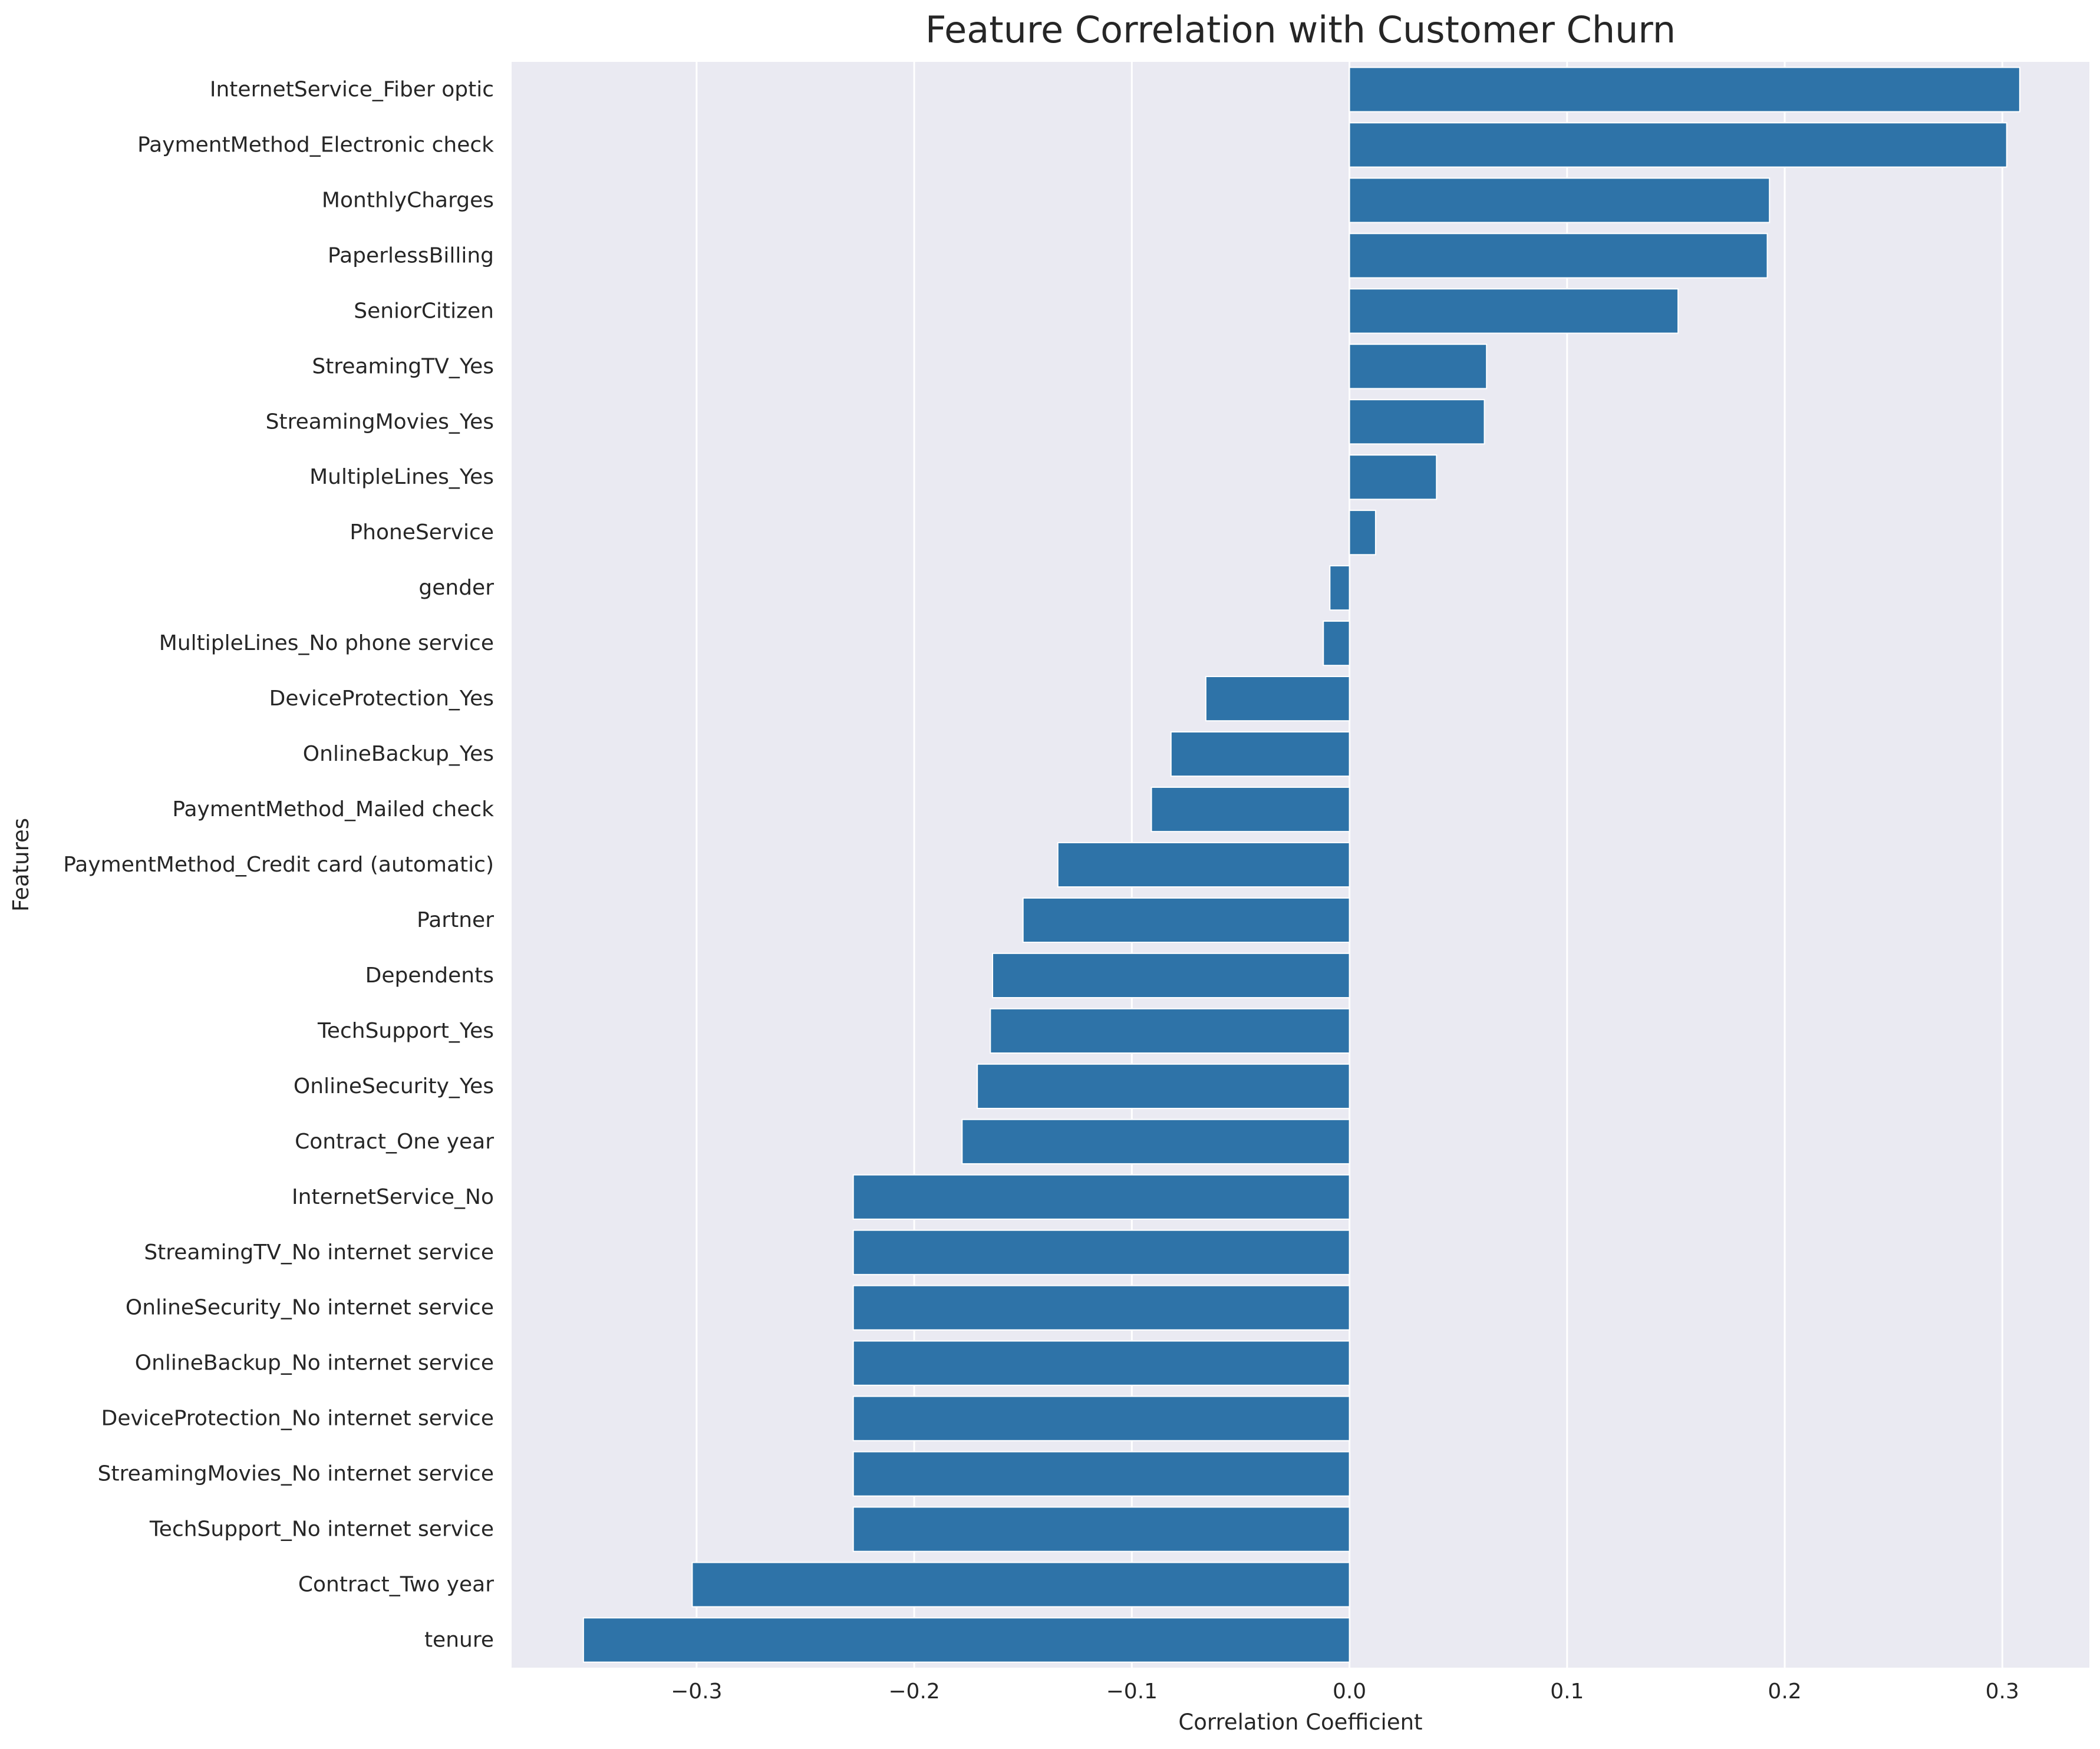 The width and height of the screenshot is (2100, 1749). I want to click on y-axis-label: Features, so click(21, 865).